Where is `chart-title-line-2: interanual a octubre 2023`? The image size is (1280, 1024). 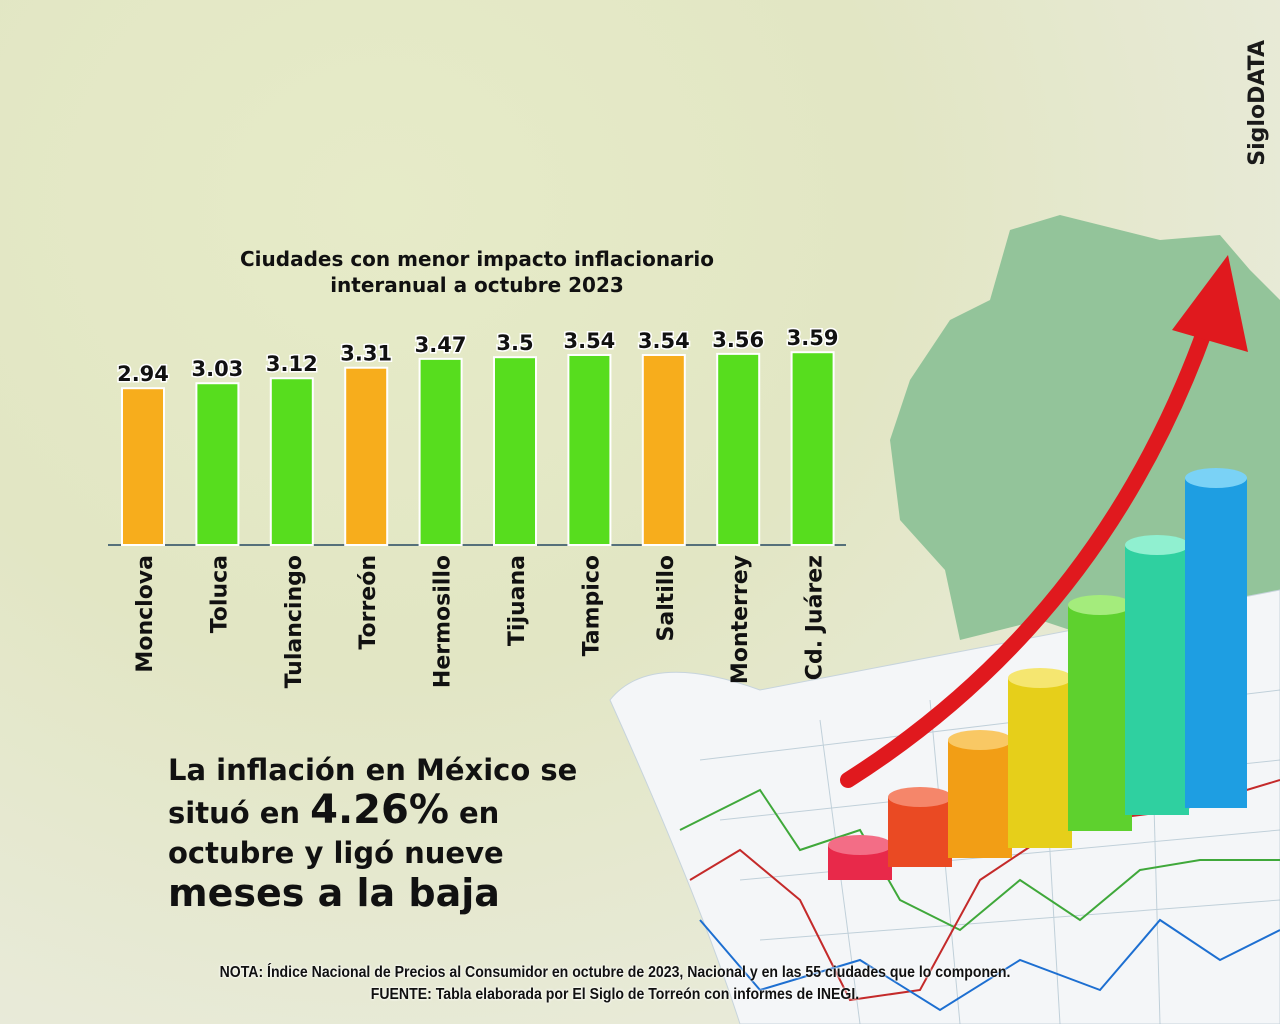 chart-title-line-2: interanual a octubre 2023 is located at coordinates (477, 285).